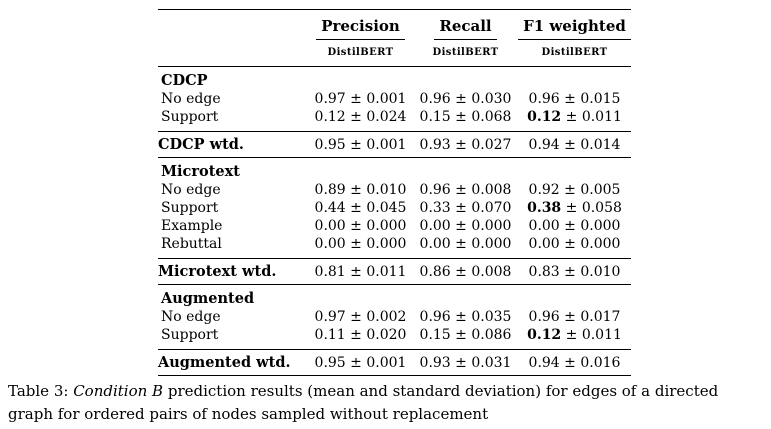 This screenshot has width=771, height=429. I want to click on cell-recall: 0.93 ± 0.027, so click(465, 144).